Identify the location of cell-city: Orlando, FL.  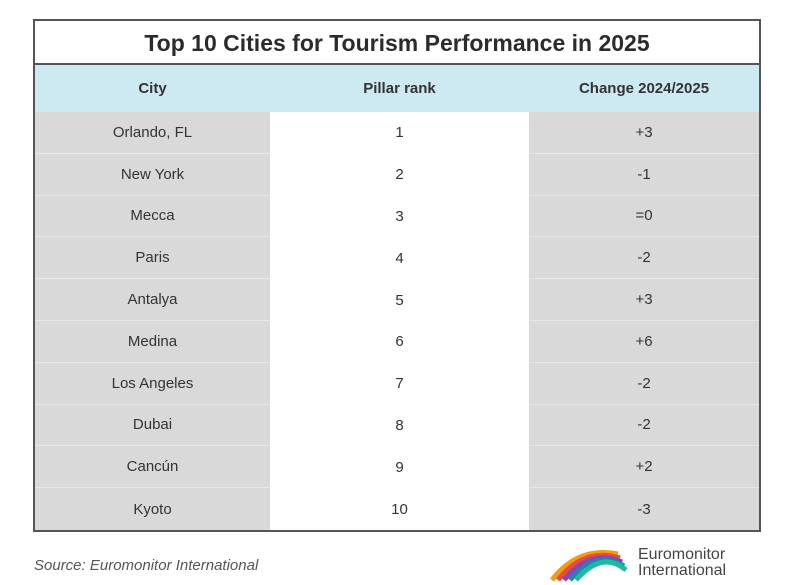
(152, 133).